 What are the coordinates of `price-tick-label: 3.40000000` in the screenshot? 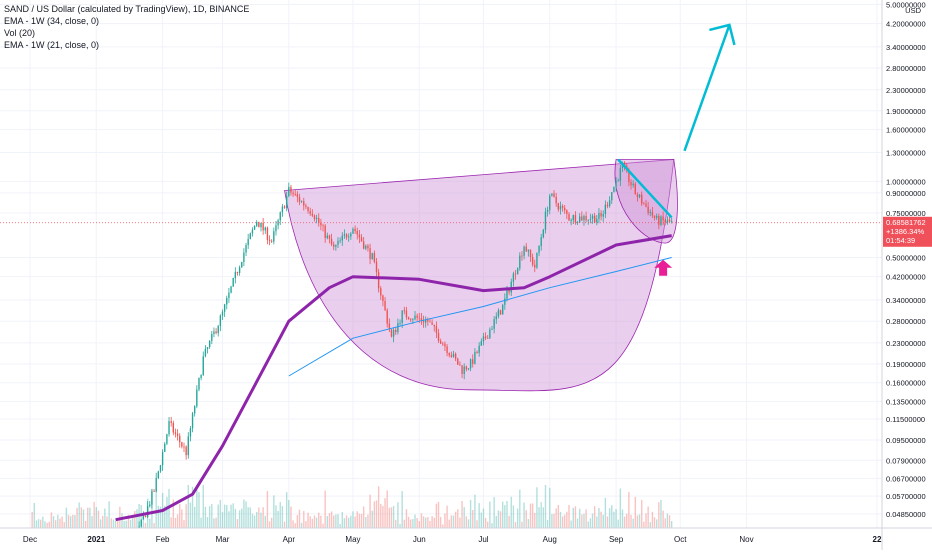 It's located at (906, 47).